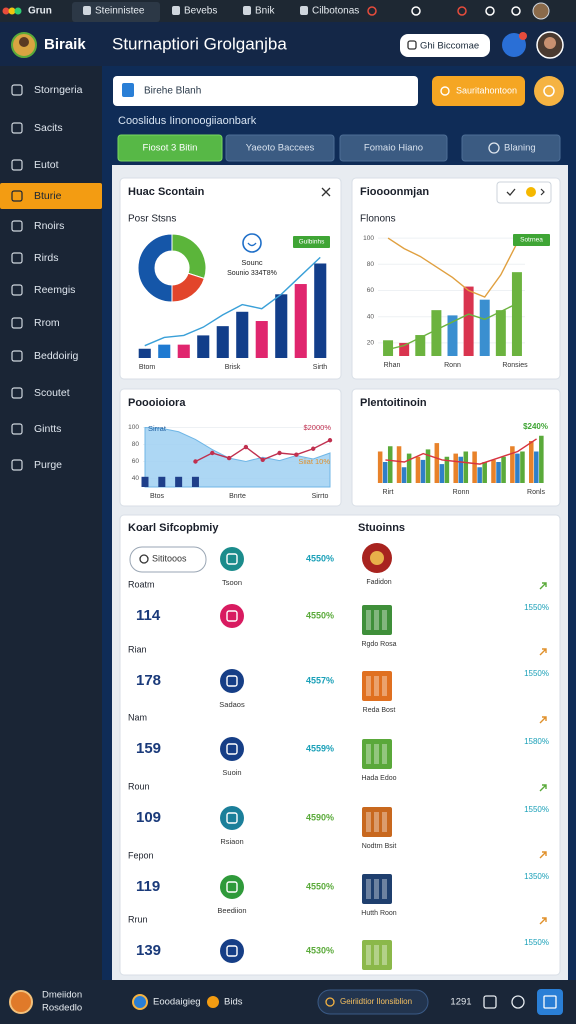 This screenshot has height=1024, width=576. I want to click on sidebar-item: Reemgis, so click(54, 290).